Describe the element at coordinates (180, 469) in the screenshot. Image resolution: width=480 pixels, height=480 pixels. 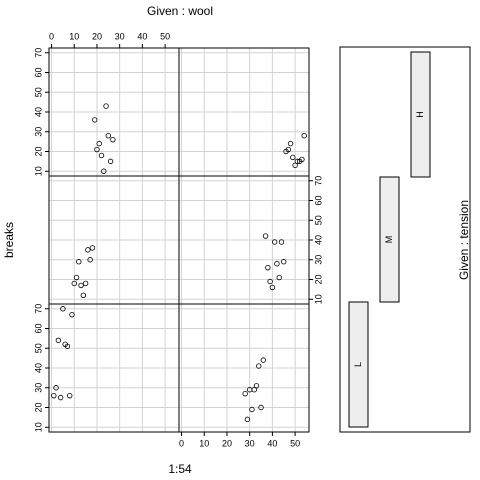
I see `x-label: 1:54` at that location.